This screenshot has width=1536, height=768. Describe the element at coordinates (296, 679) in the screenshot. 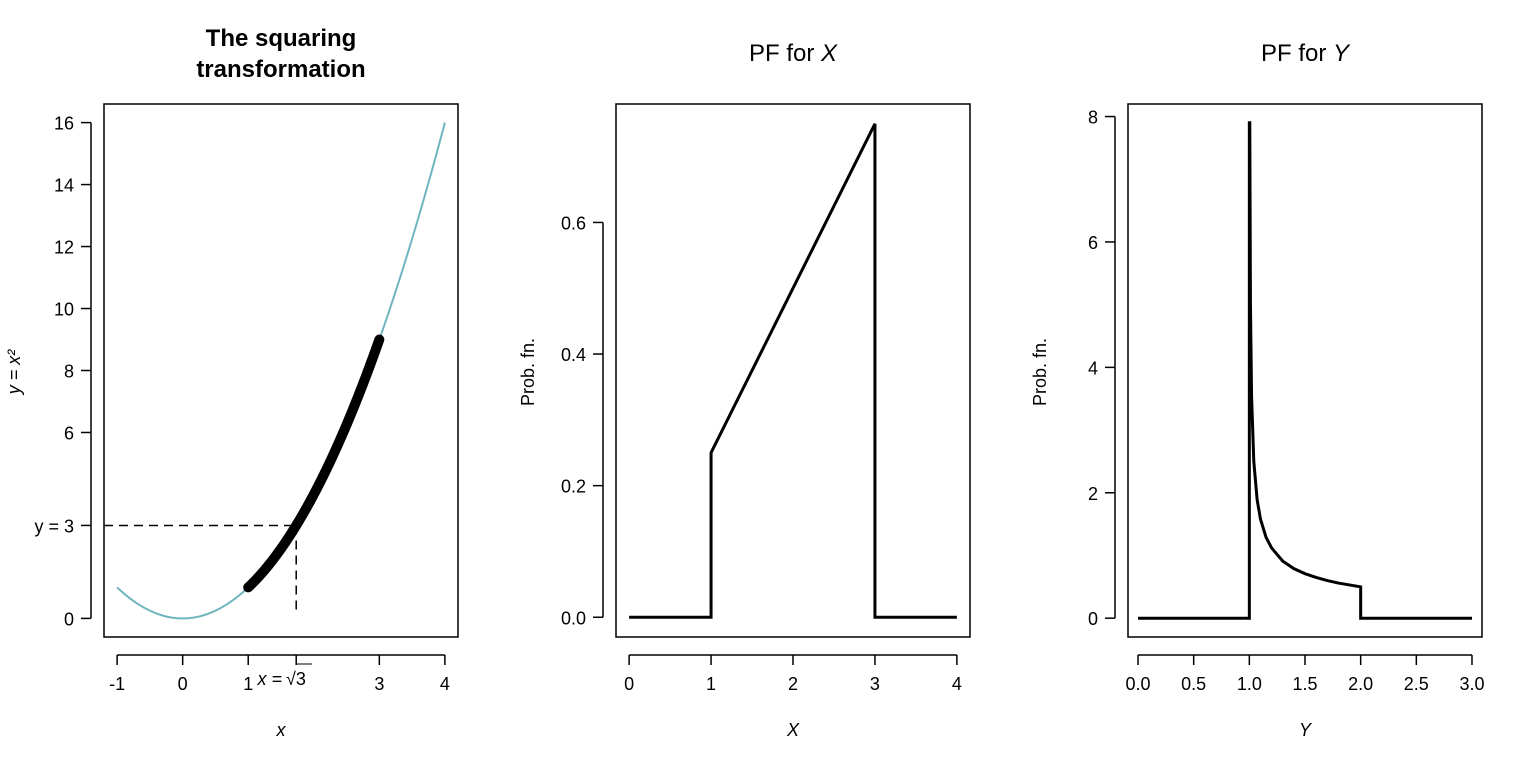

I see `svg-text: √3` at that location.